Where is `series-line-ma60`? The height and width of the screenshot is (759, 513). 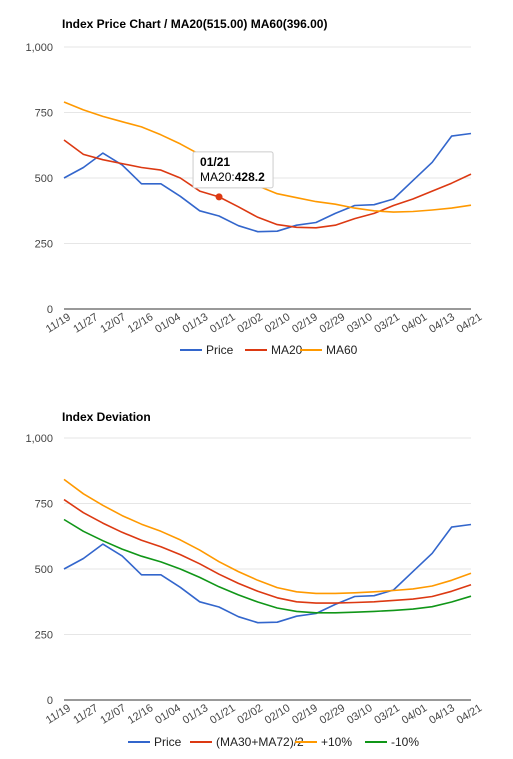 series-line-ma60 is located at coordinates (267, 157).